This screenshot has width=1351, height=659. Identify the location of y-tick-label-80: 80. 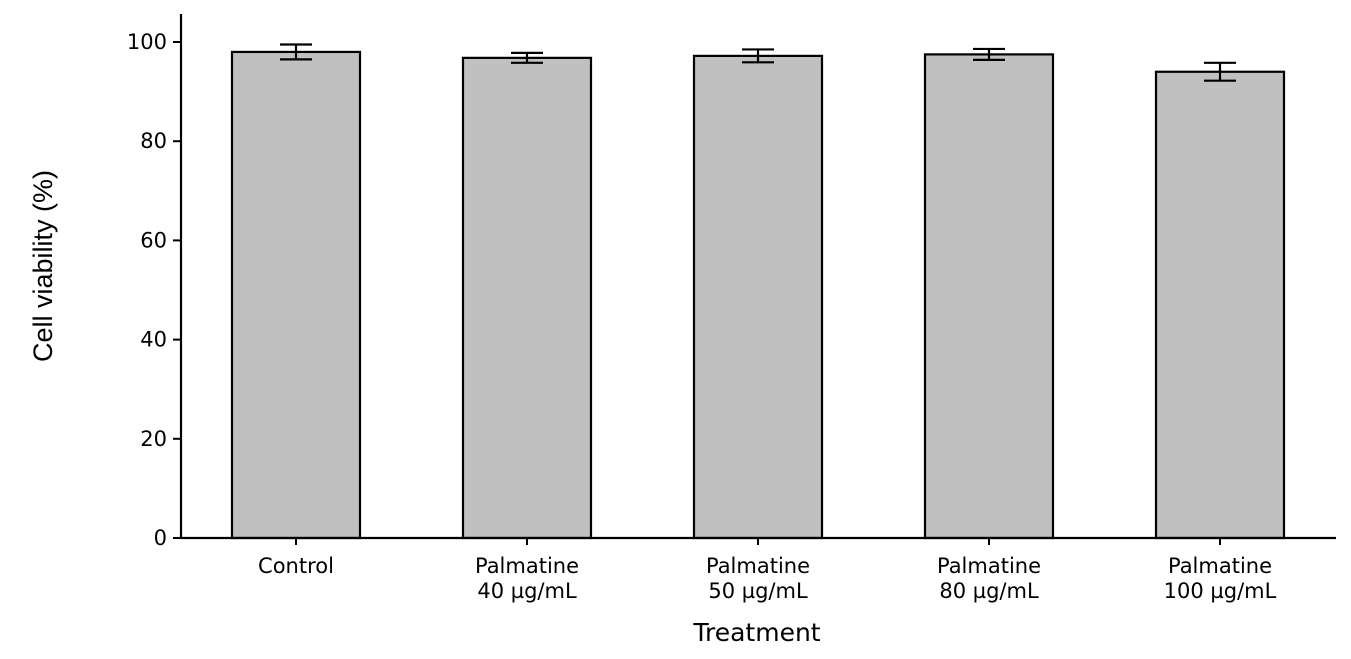
(153, 141).